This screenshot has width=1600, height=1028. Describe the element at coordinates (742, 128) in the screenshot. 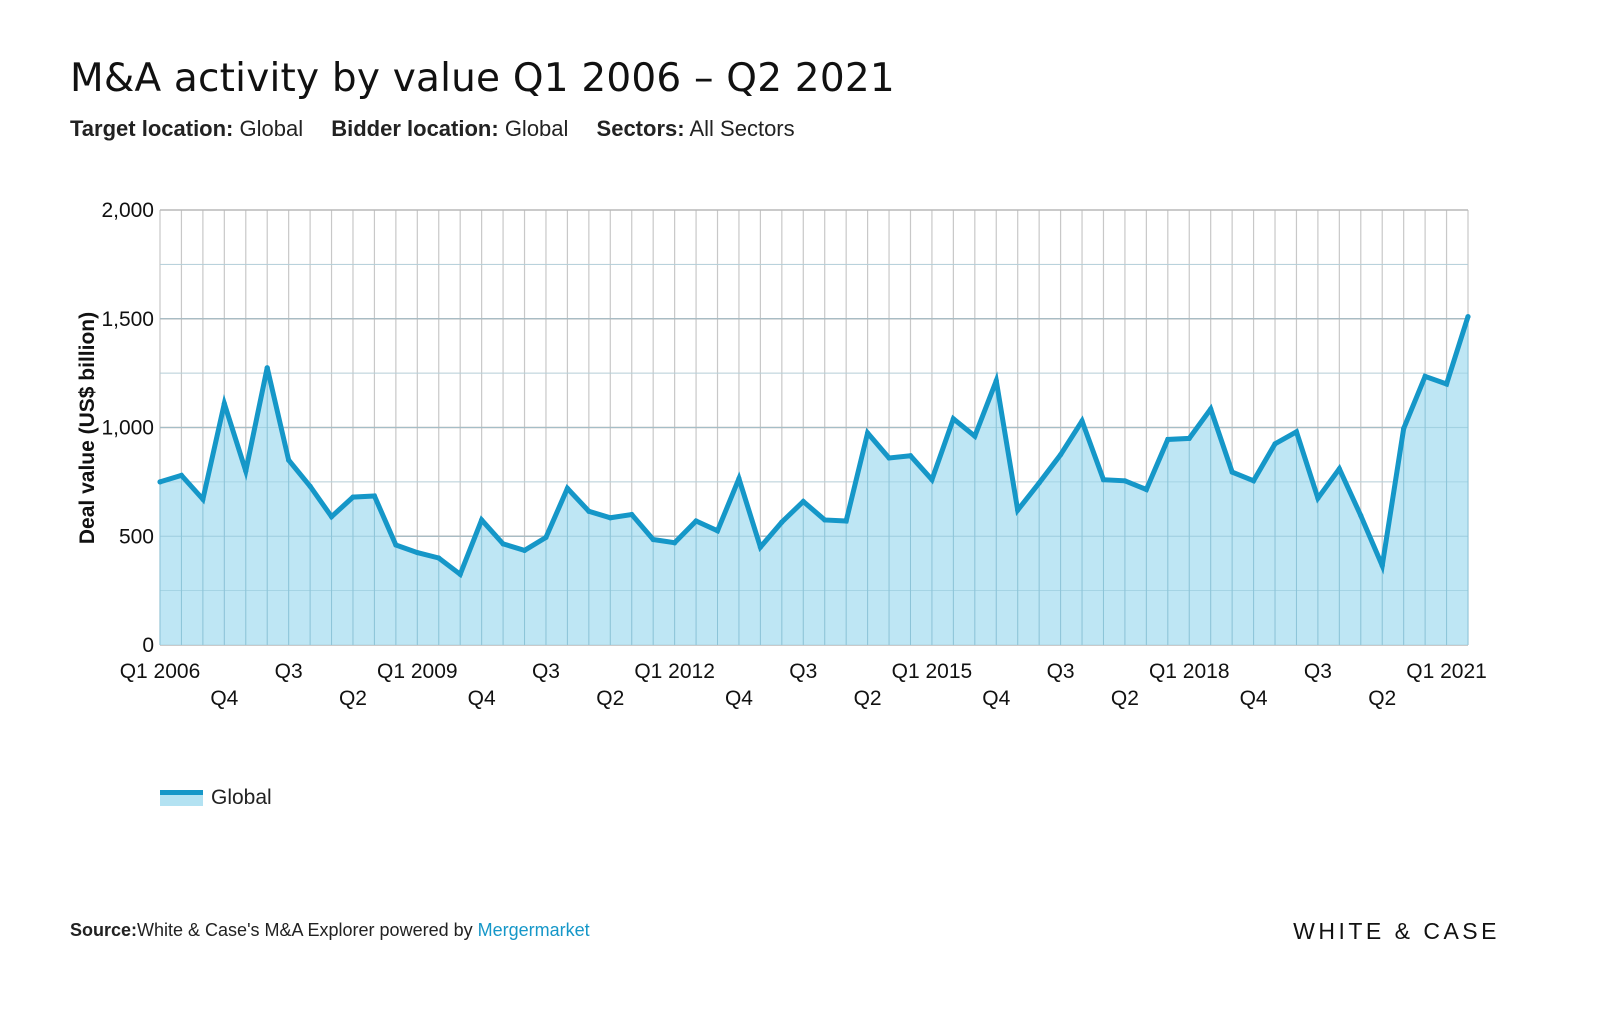

I see `filter-value: All Sectors` at that location.